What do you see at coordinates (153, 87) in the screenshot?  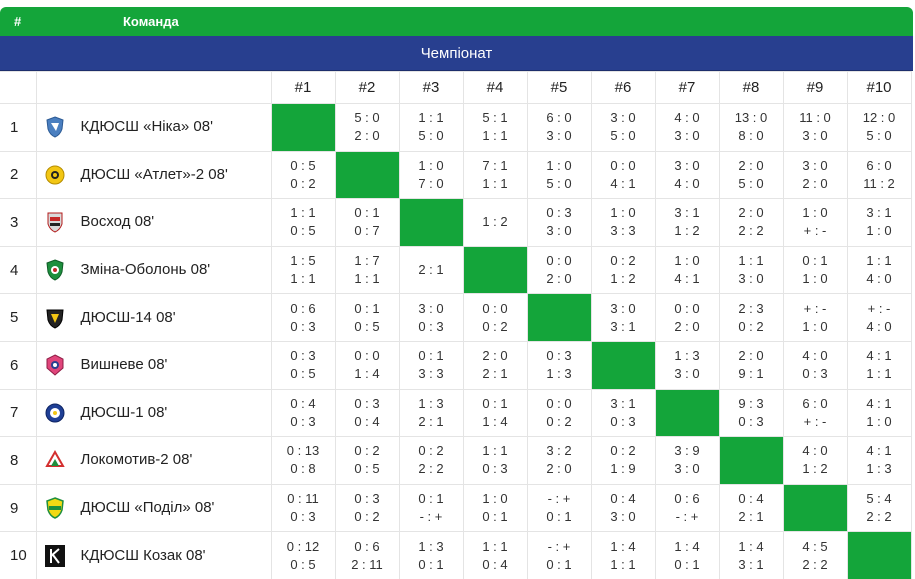 I see `header-empty-name` at bounding box center [153, 87].